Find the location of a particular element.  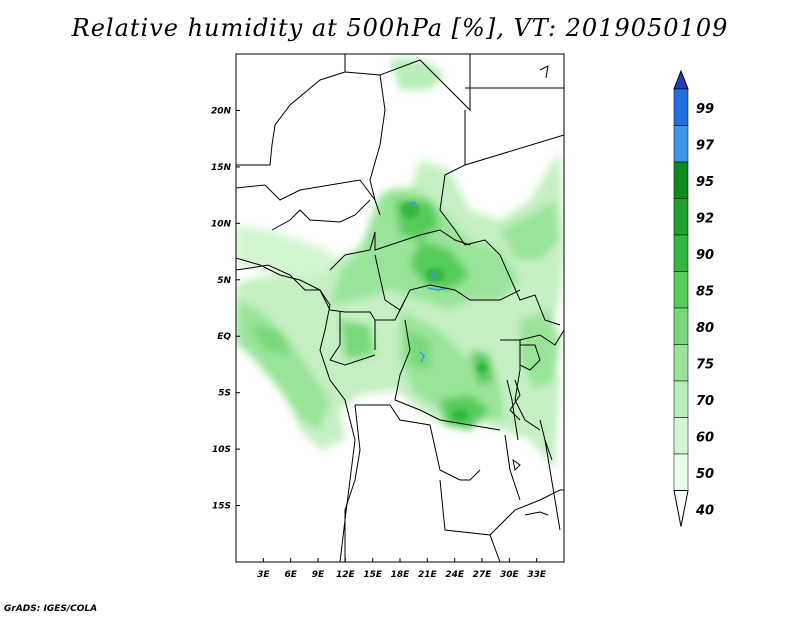

x-tick-label: 6E is located at coordinates (290, 575).